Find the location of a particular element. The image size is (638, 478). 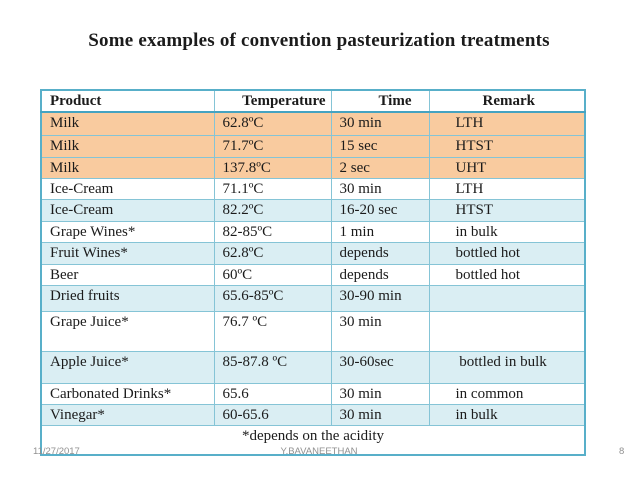

cell-temperature: 82-85ºC is located at coordinates (272, 231).